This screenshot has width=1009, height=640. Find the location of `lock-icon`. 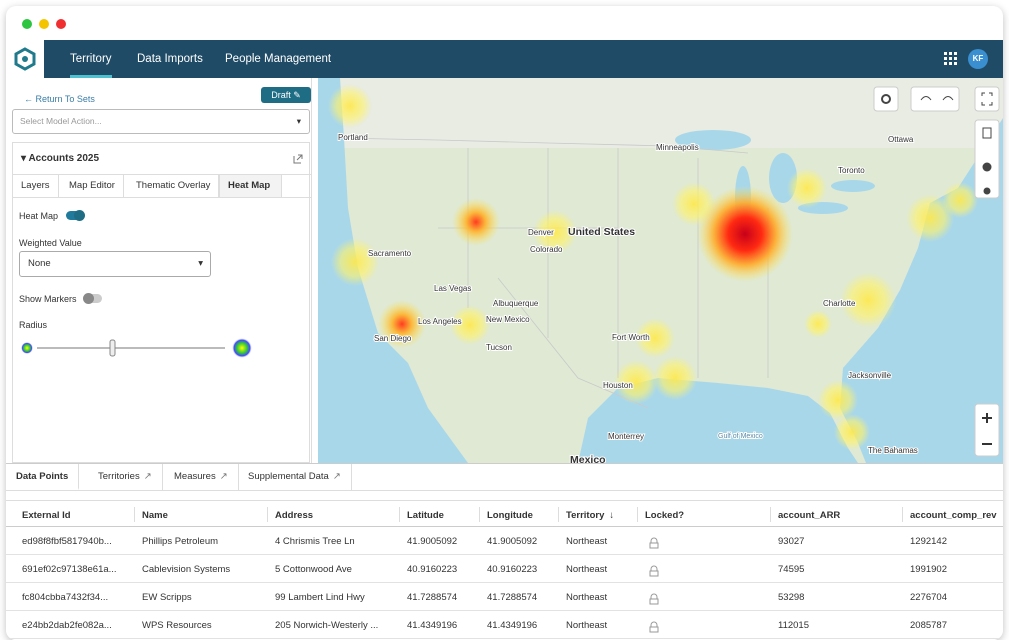

lock-icon is located at coordinates (654, 543).